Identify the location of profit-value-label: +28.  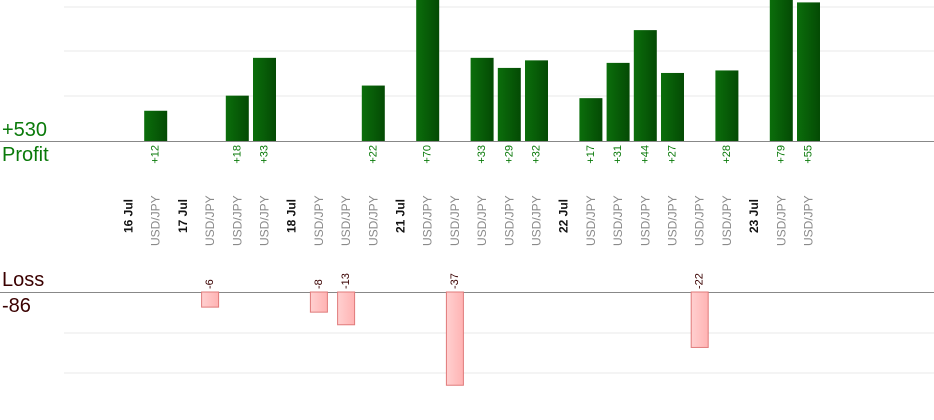
(727, 154).